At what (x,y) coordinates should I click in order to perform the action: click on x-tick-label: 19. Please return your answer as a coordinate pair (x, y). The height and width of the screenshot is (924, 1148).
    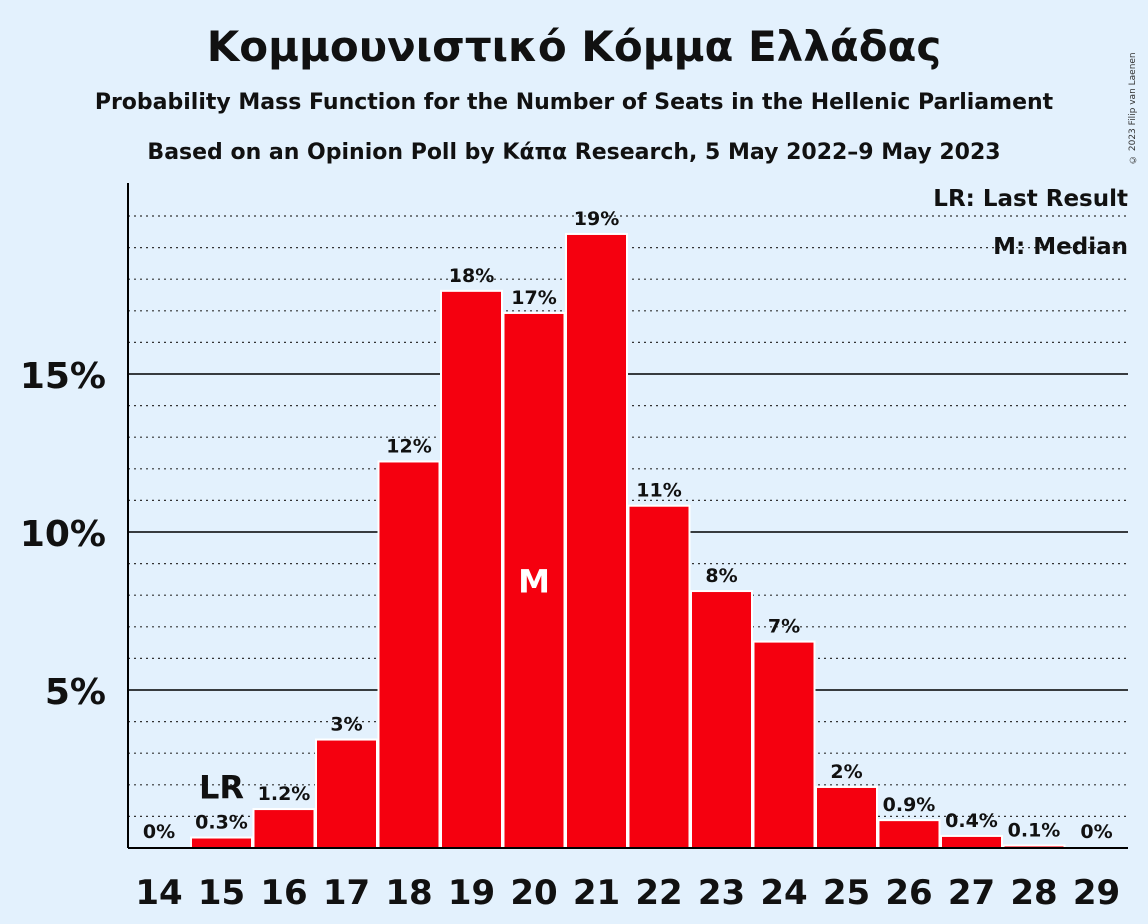
    Looking at the image, I should click on (471, 893).